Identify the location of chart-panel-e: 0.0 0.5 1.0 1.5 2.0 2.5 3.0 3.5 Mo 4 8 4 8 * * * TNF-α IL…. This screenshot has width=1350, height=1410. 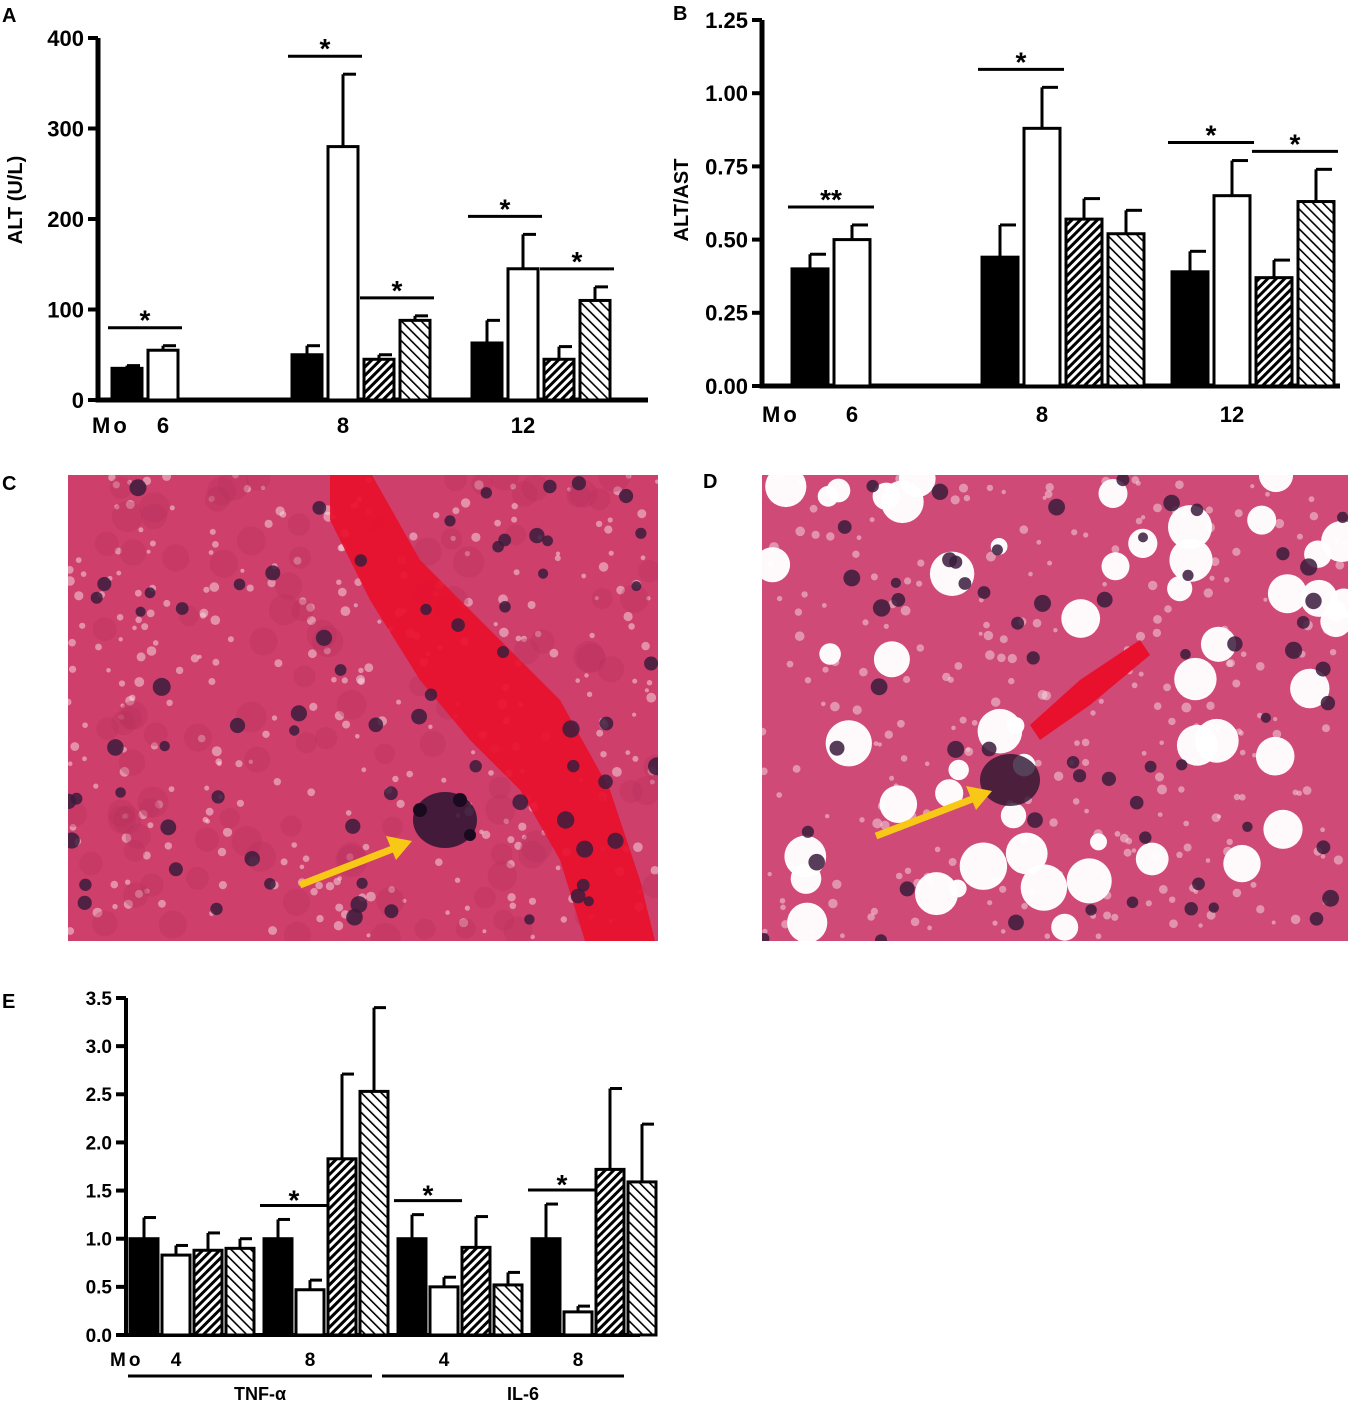
(372, 1196).